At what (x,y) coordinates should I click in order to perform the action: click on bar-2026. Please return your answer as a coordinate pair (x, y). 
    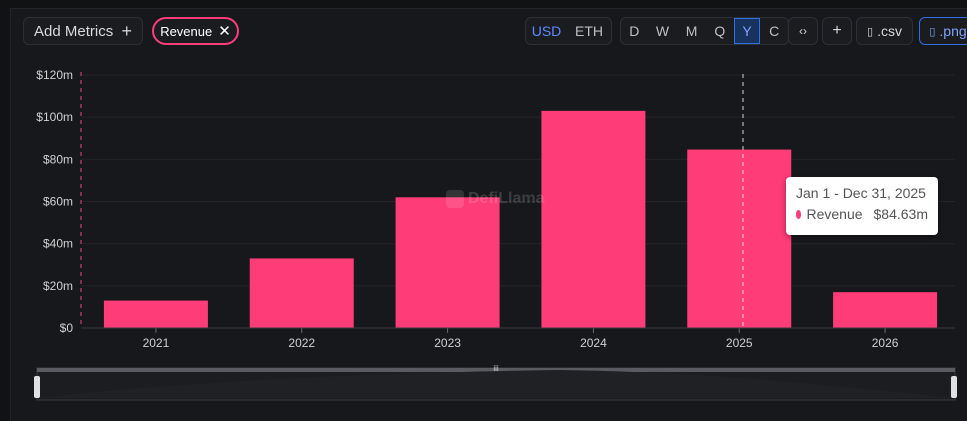
    Looking at the image, I should click on (885, 310).